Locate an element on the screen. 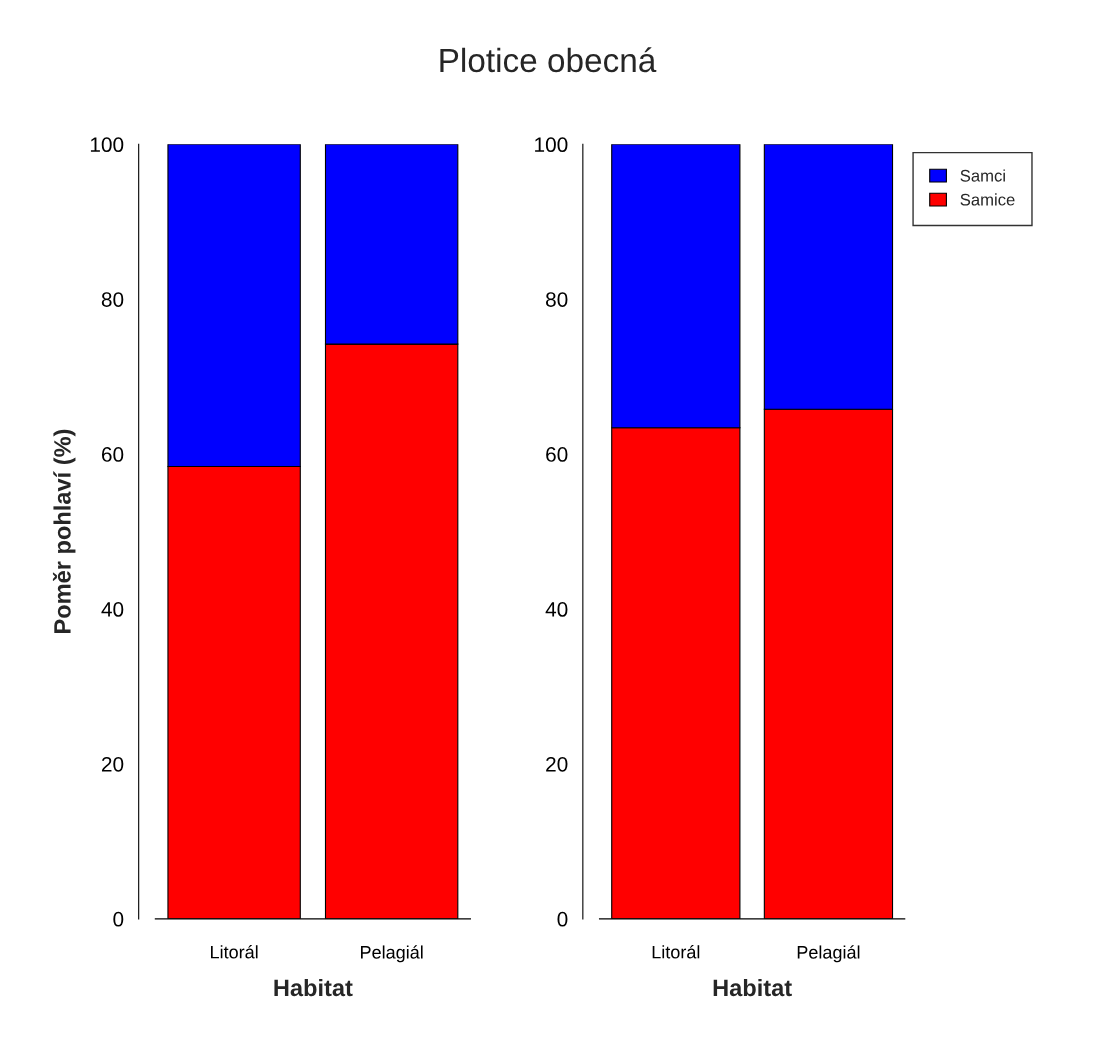 The width and height of the screenshot is (1094, 1061). y-axis-title: Poměr pohlaví (%) is located at coordinates (64, 531).